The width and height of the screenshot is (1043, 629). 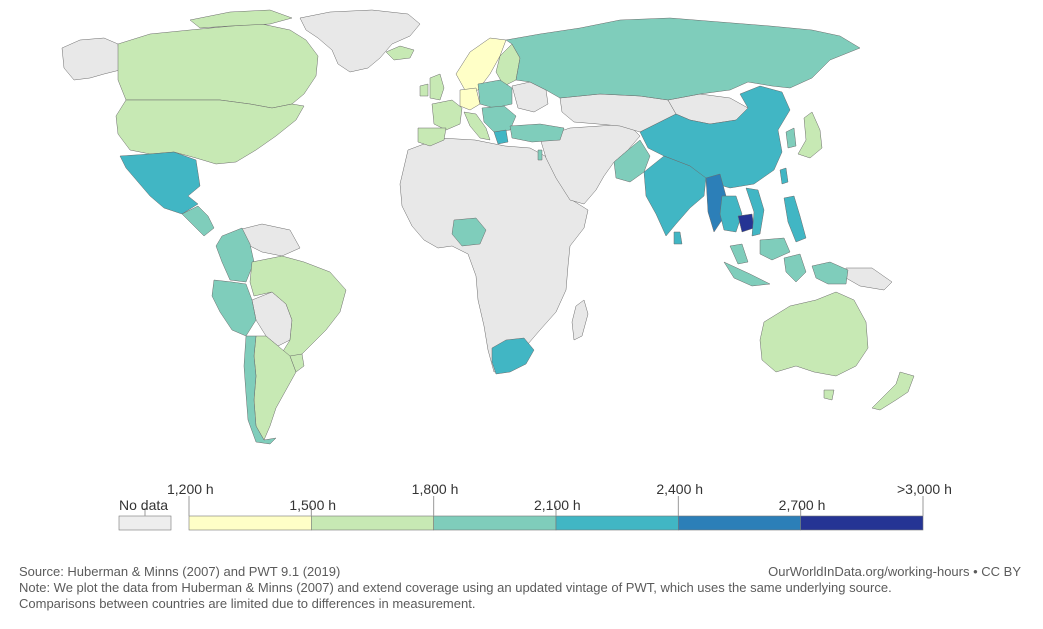 I want to click on country-malaysia-borneo, so click(x=775, y=249).